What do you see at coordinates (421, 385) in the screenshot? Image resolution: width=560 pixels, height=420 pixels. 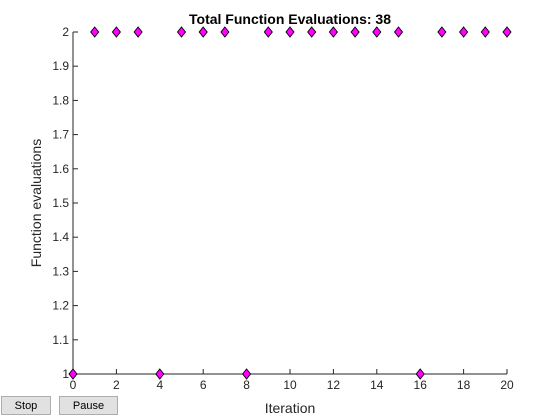 I see `x-tick-label: 16` at bounding box center [421, 385].